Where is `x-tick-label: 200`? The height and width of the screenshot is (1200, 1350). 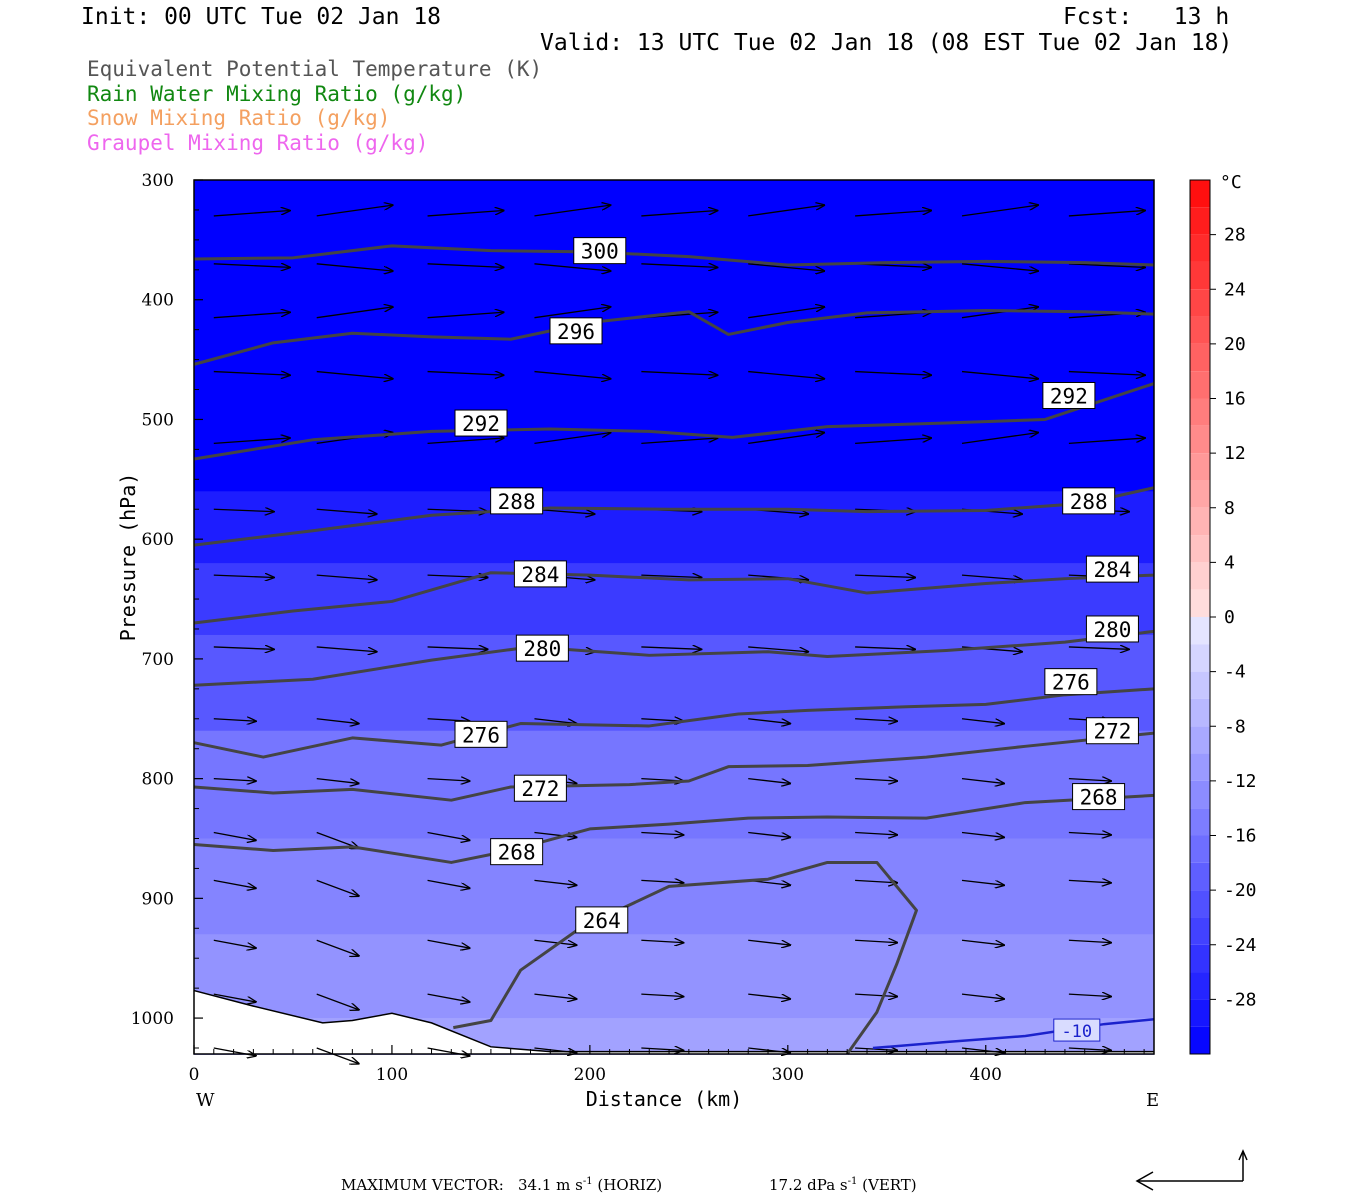 x-tick-label: 200 is located at coordinates (590, 1075).